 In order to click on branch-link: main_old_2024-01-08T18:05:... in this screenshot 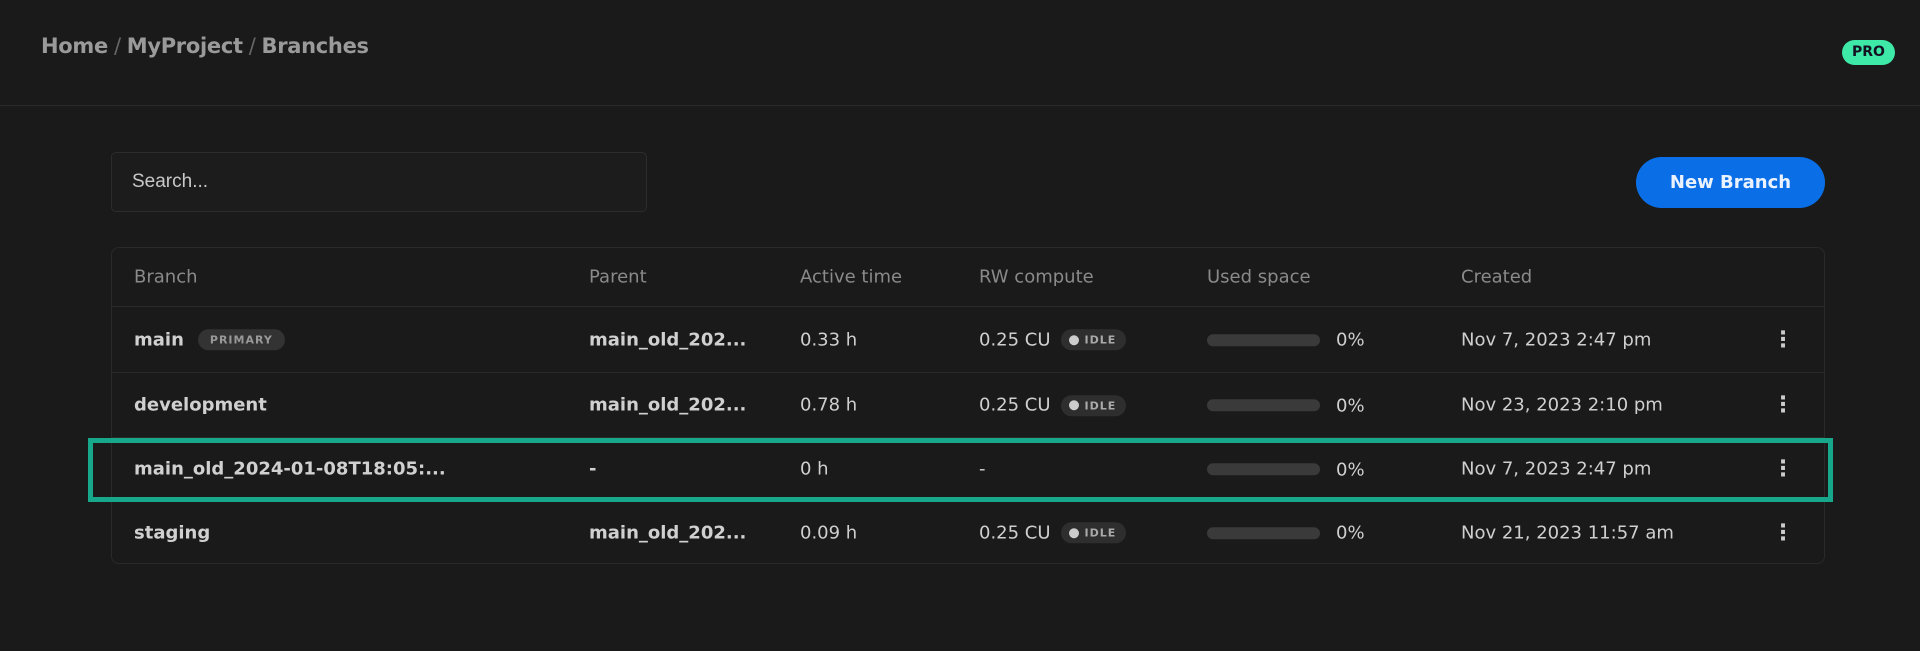, I will do `click(290, 469)`.